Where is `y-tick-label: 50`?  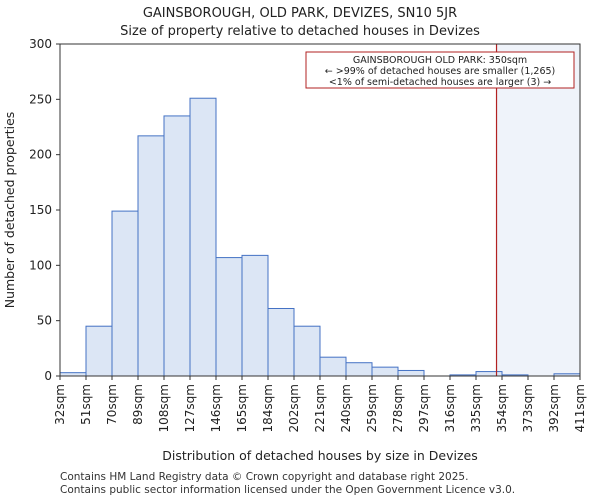 y-tick-label: 50 is located at coordinates (44, 321).